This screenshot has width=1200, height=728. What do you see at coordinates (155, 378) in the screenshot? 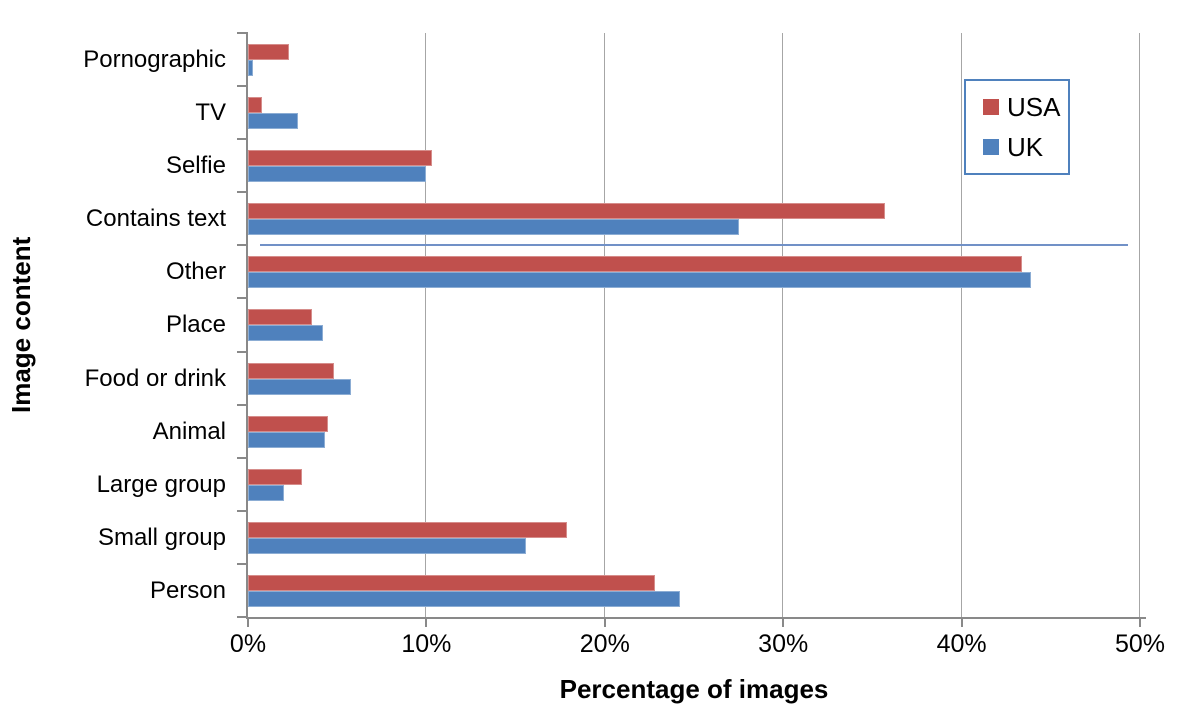
I see `category-label-food-or-drink: Food or drink` at bounding box center [155, 378].